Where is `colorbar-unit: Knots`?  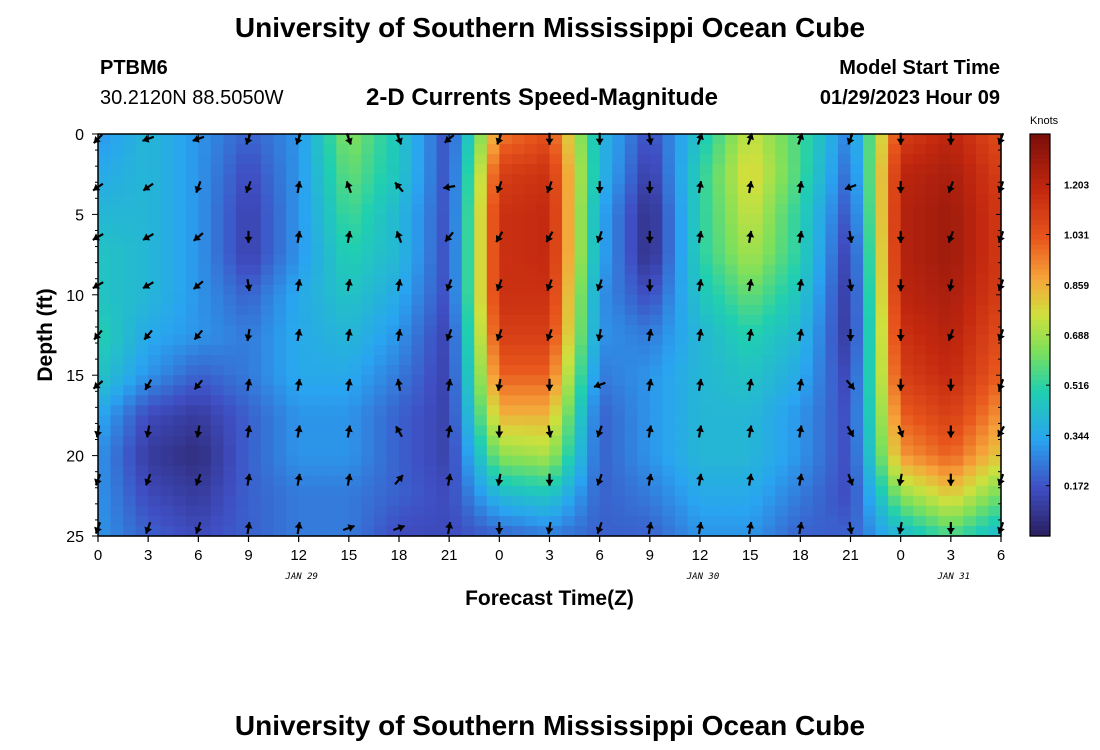
colorbar-unit: Knots is located at coordinates (1044, 121).